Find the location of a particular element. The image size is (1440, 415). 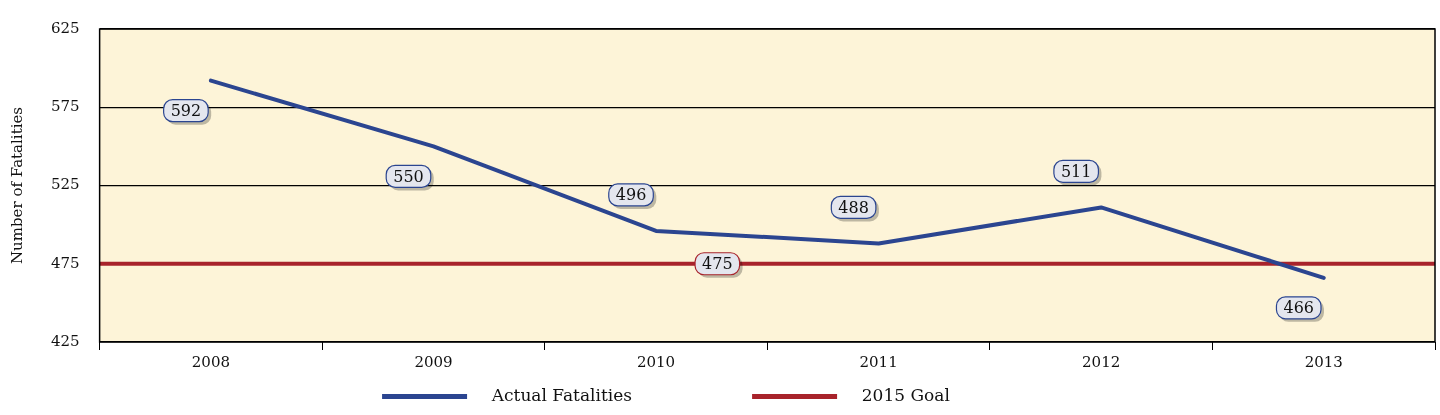

data-label: 488 is located at coordinates (853, 207).